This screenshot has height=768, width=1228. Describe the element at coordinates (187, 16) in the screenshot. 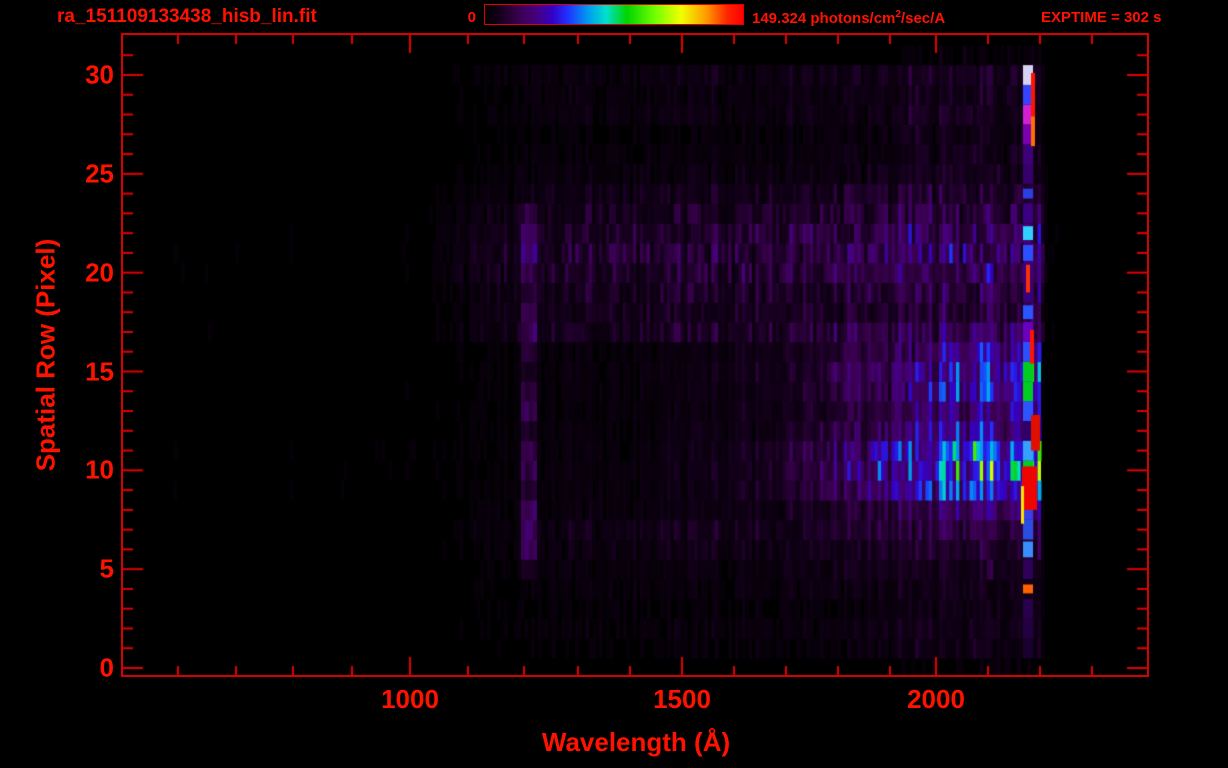

I see `file-title: ra_151109133438_hisb_lin.fit` at that location.